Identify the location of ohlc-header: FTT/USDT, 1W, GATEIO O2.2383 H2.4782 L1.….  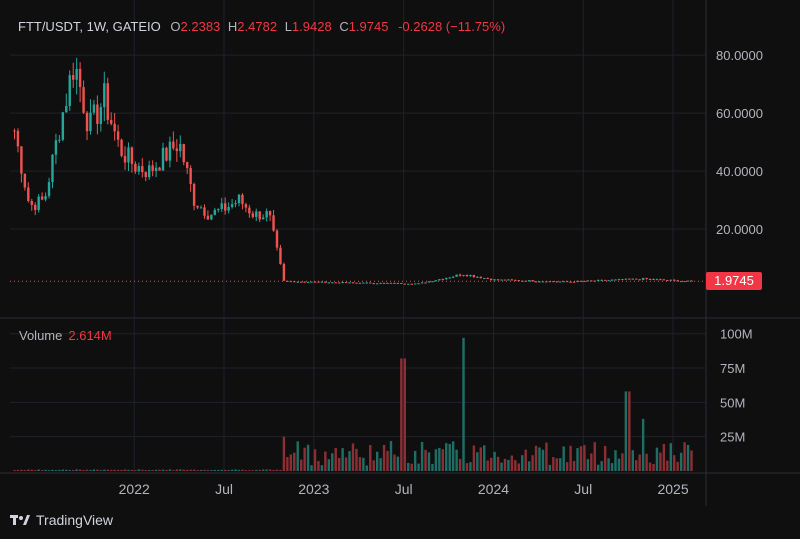
(261, 26).